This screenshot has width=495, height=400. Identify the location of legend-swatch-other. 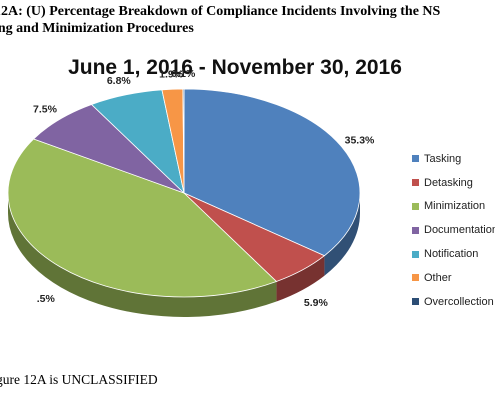
(415, 278).